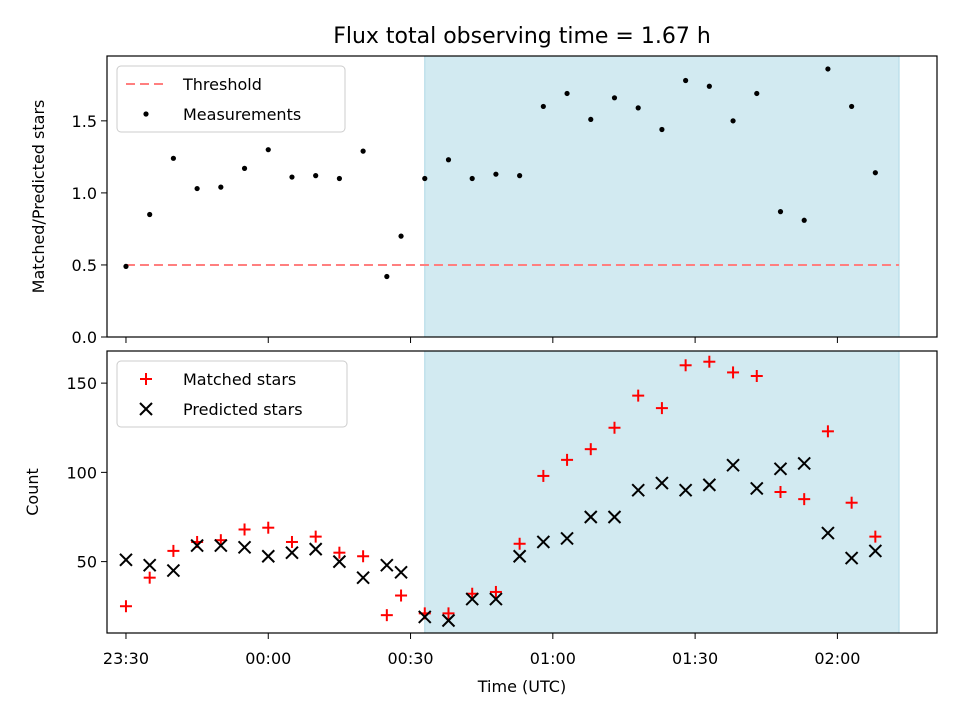 The width and height of the screenshot is (960, 720). I want to click on y-tick-label: 50, so click(87, 562).